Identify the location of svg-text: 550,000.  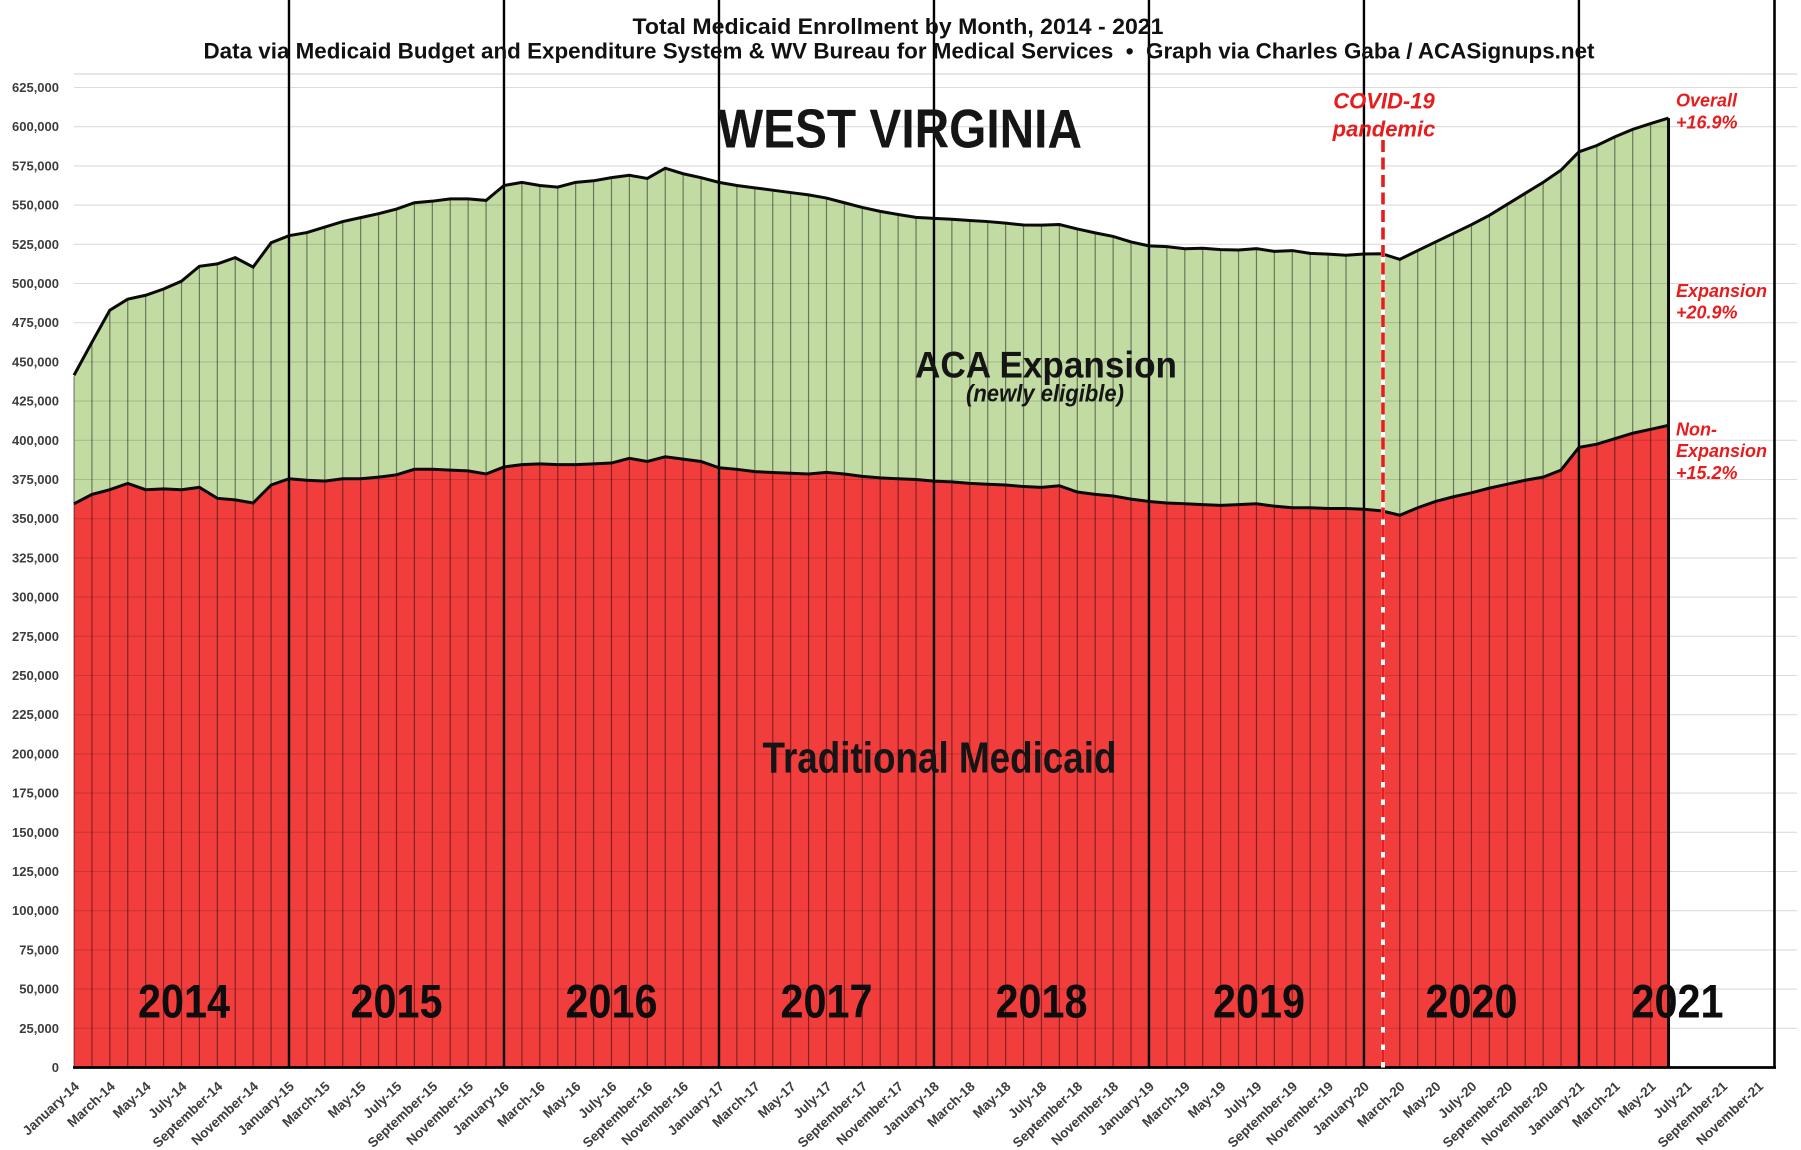
(35, 205).